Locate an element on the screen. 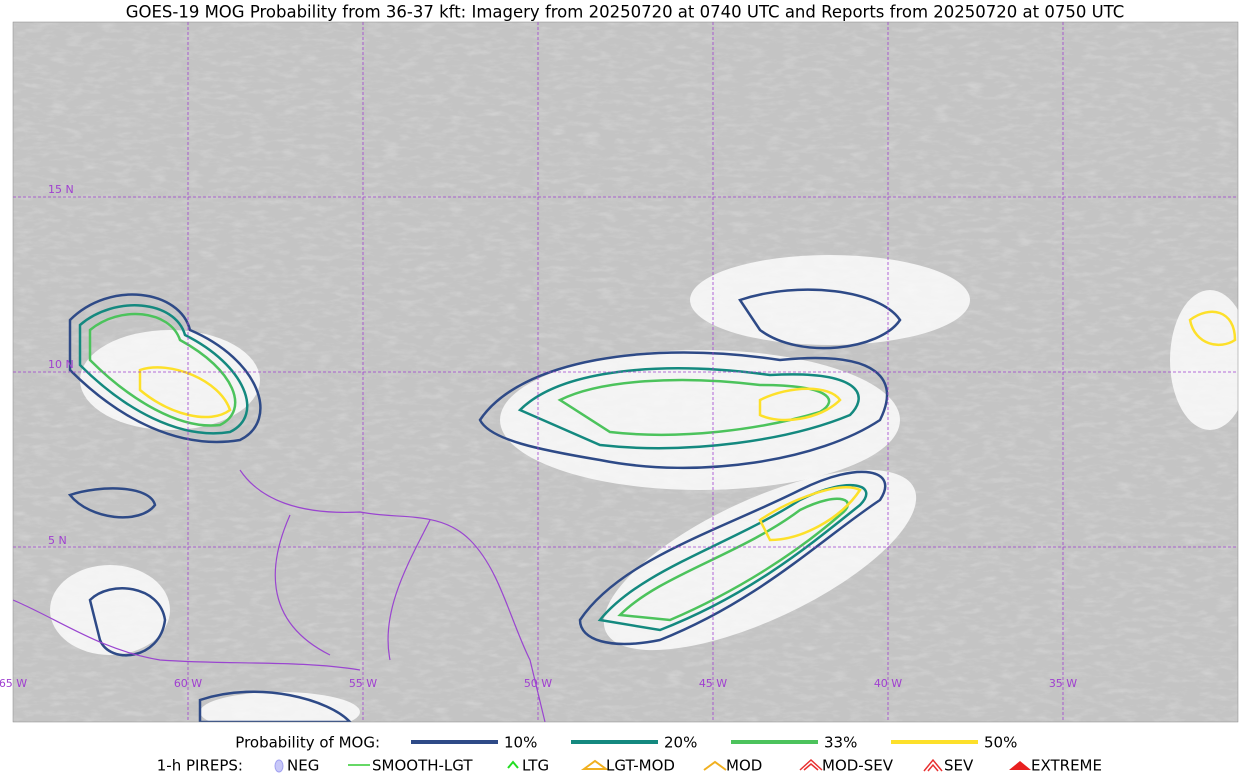 This screenshot has width=1250, height=782. lon-label: 35 W is located at coordinates (1063, 683).